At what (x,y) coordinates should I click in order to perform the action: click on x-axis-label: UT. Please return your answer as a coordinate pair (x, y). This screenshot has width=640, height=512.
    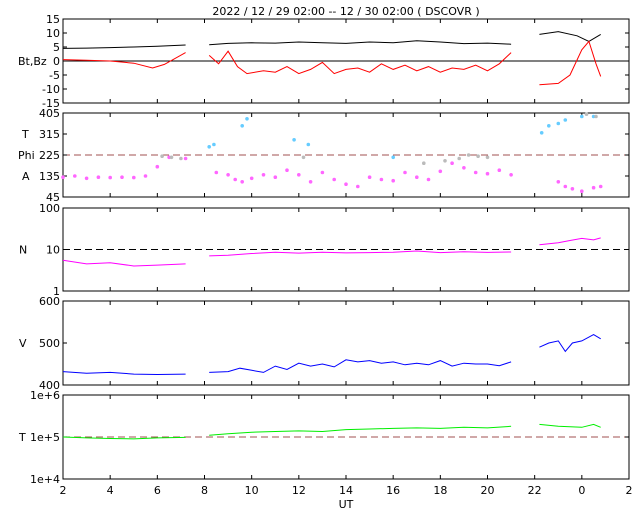
    Looking at the image, I should click on (346, 504).